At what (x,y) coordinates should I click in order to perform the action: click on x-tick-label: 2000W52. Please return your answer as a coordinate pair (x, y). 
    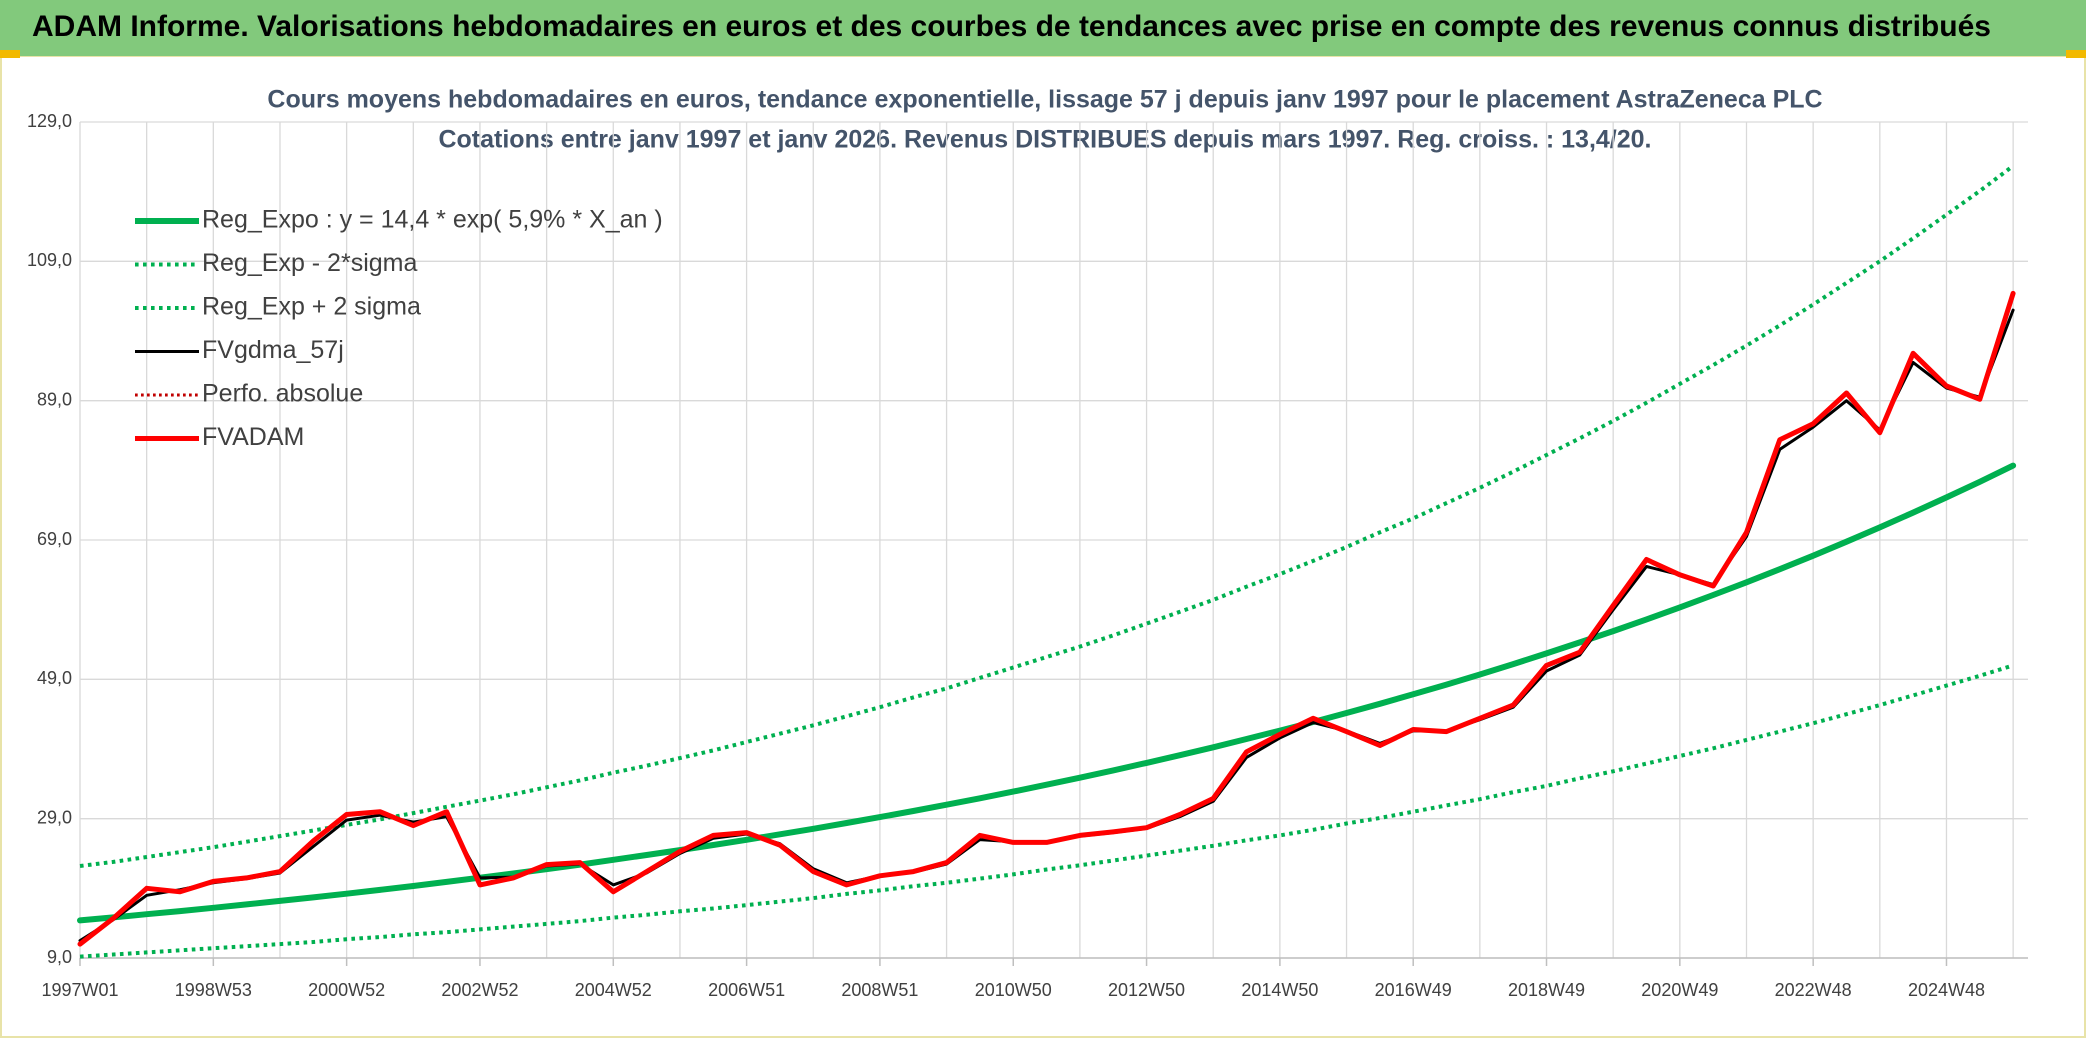
    Looking at the image, I should click on (346, 990).